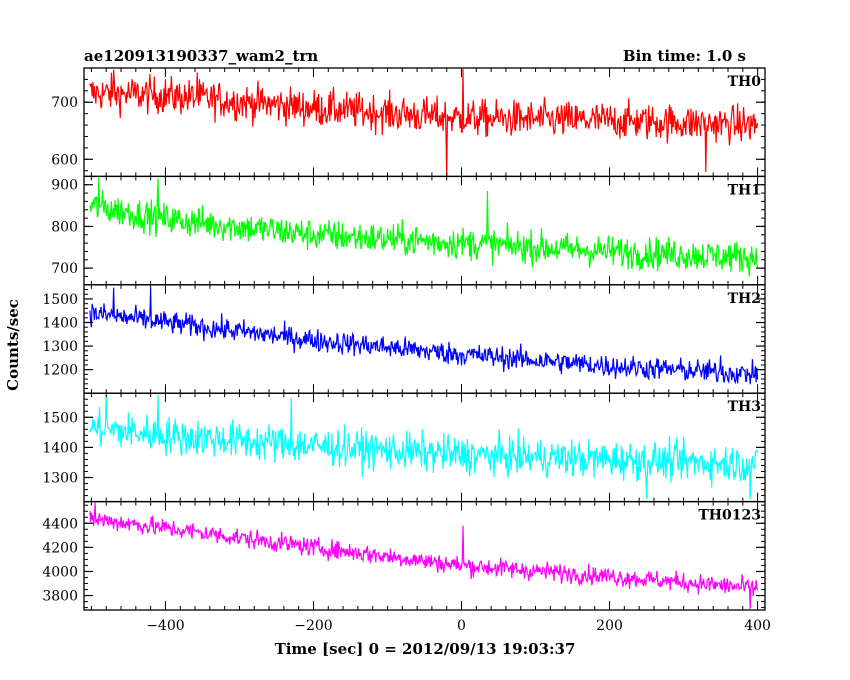  Describe the element at coordinates (609, 626) in the screenshot. I see `x-tick-label: 200` at that location.